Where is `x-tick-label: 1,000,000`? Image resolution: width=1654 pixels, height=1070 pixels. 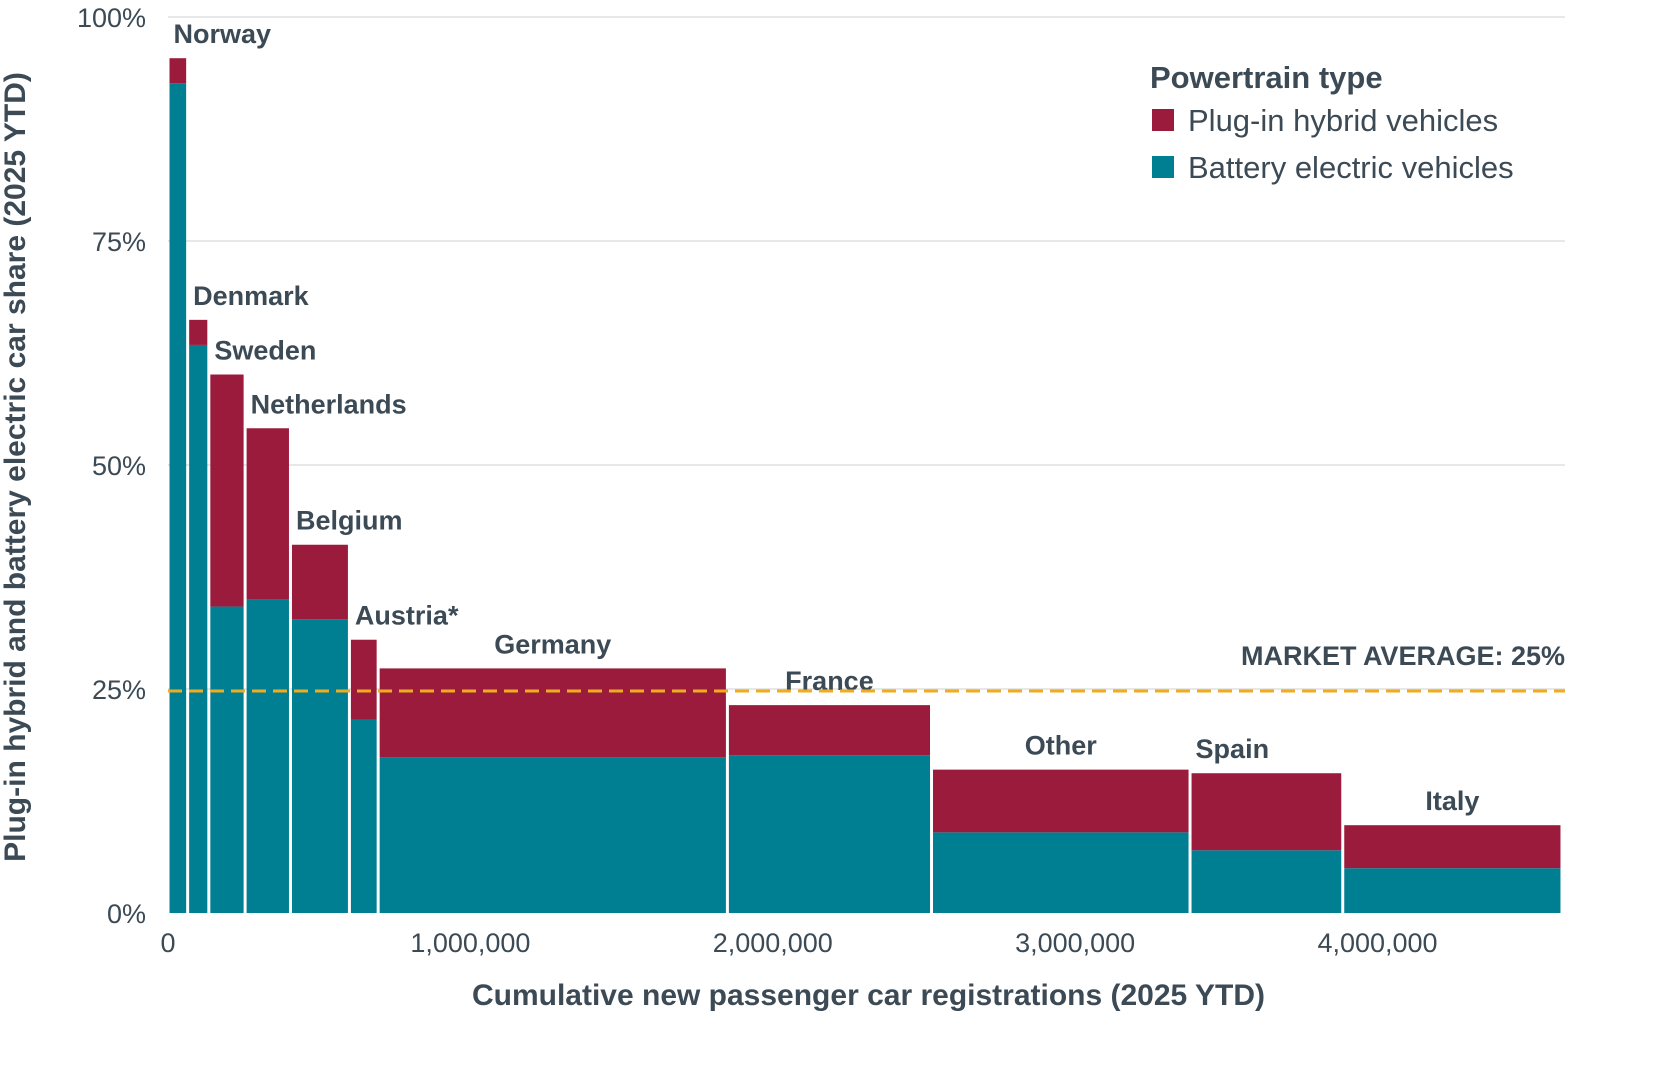
x-tick-label: 1,000,000 is located at coordinates (470, 943).